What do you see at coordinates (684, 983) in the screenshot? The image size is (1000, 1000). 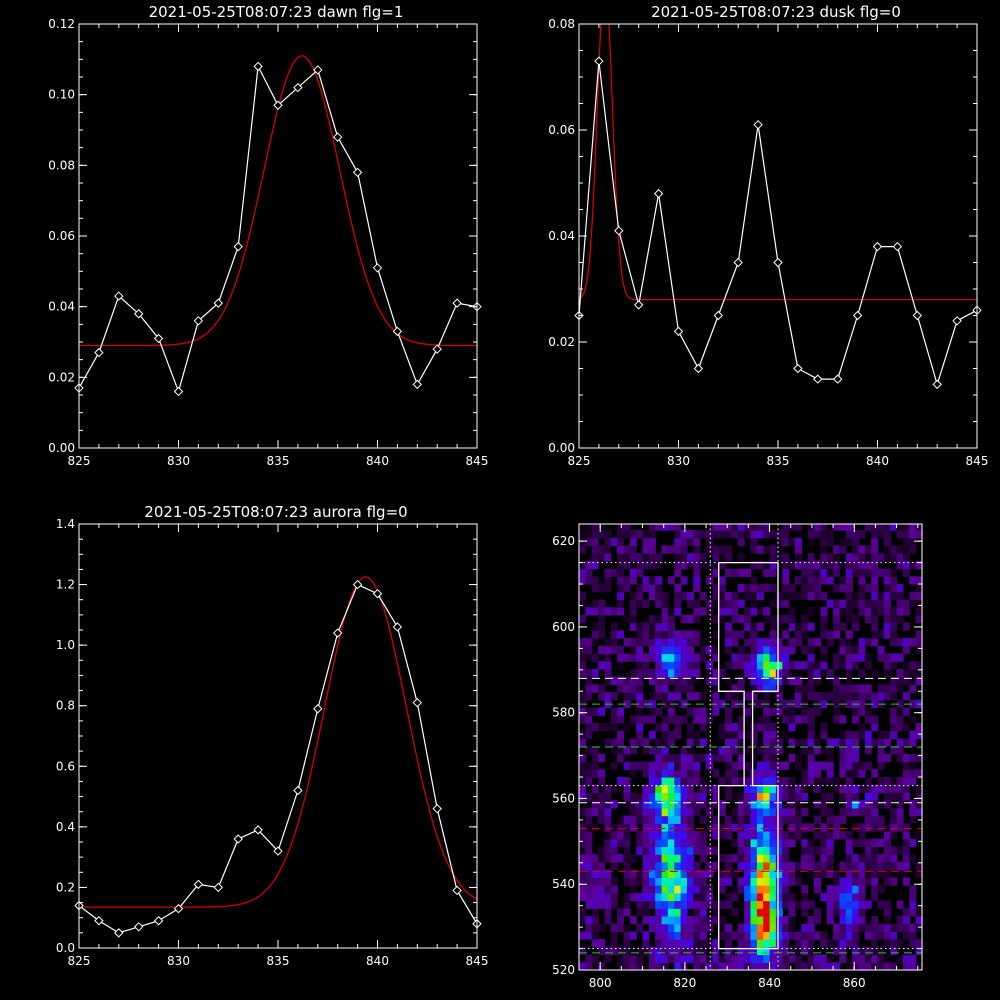 I see `x-tick-label: 820` at bounding box center [684, 983].